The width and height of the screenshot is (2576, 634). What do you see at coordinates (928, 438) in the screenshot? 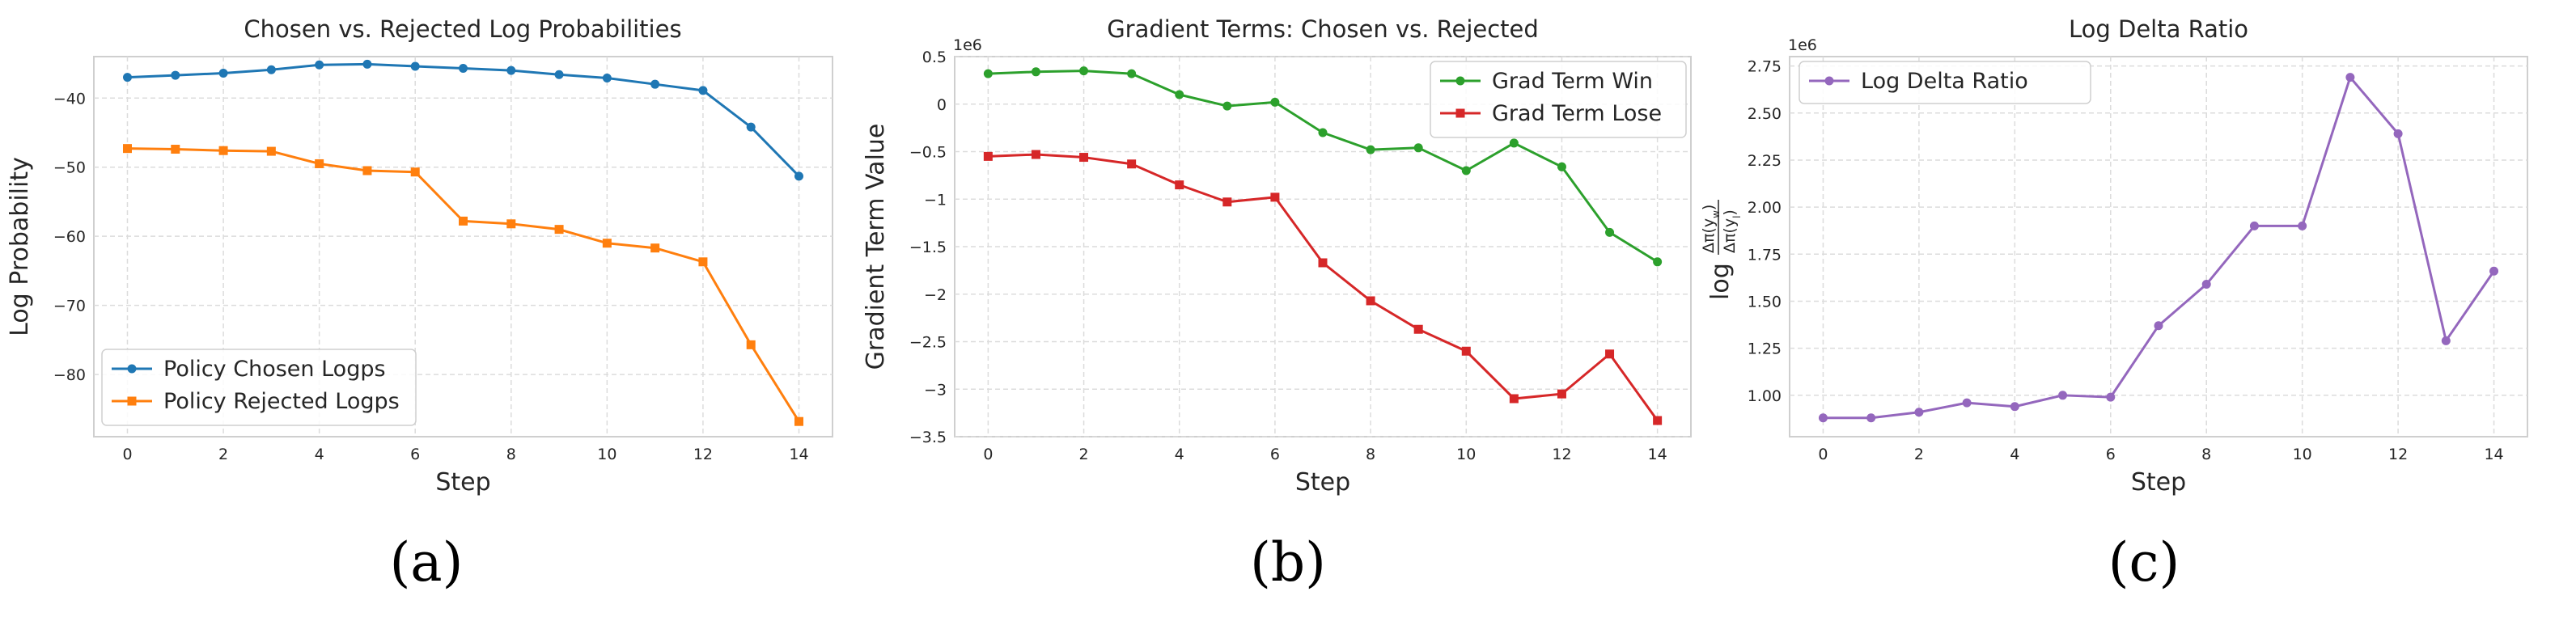
I see `y-tick-label: −3.5` at bounding box center [928, 438].